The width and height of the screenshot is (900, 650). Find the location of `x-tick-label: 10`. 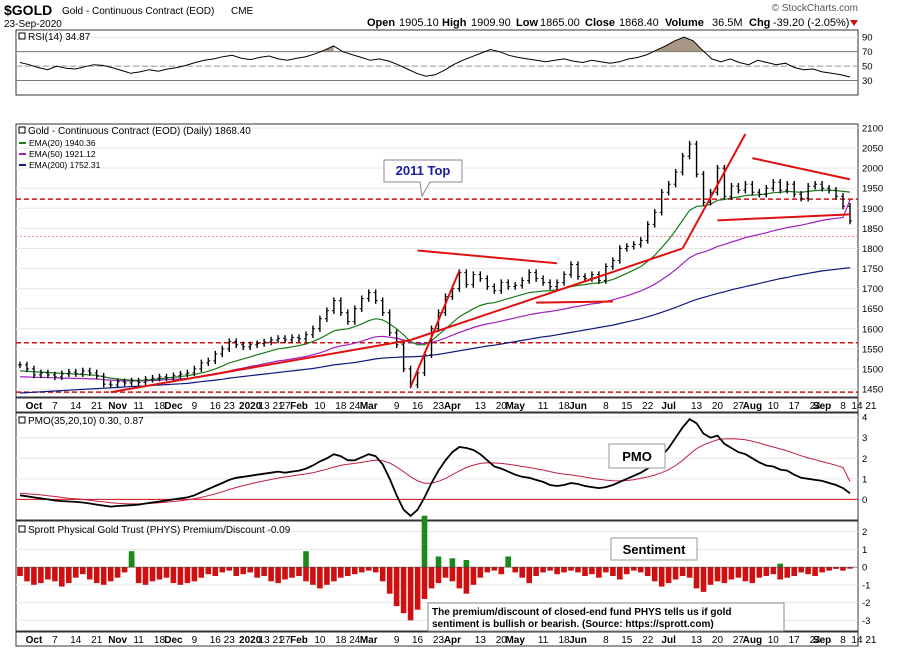

x-tick-label: 10 is located at coordinates (774, 640).